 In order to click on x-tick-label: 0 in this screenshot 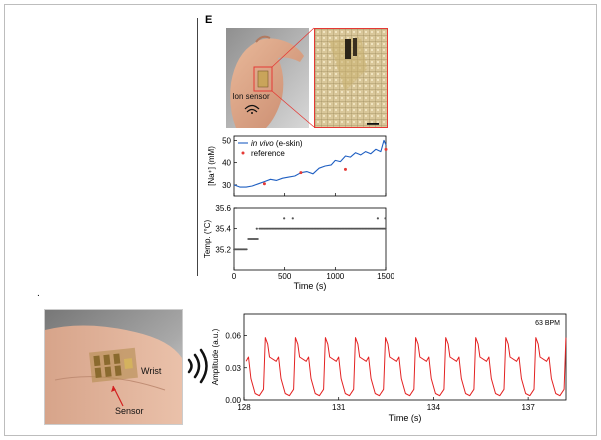, I will do `click(234, 276)`.